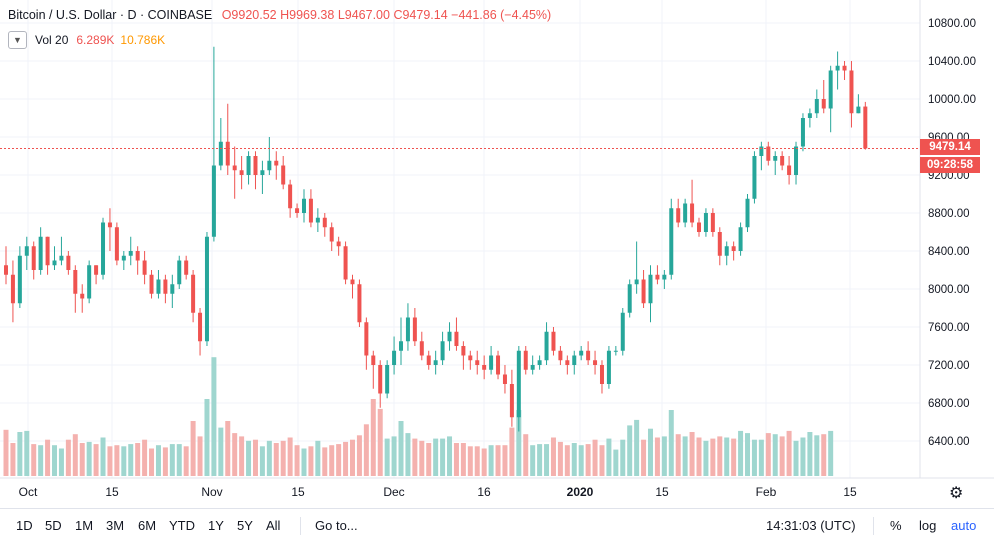  Describe the element at coordinates (147, 525) in the screenshot. I see `range-6m-button: 6M` at that location.